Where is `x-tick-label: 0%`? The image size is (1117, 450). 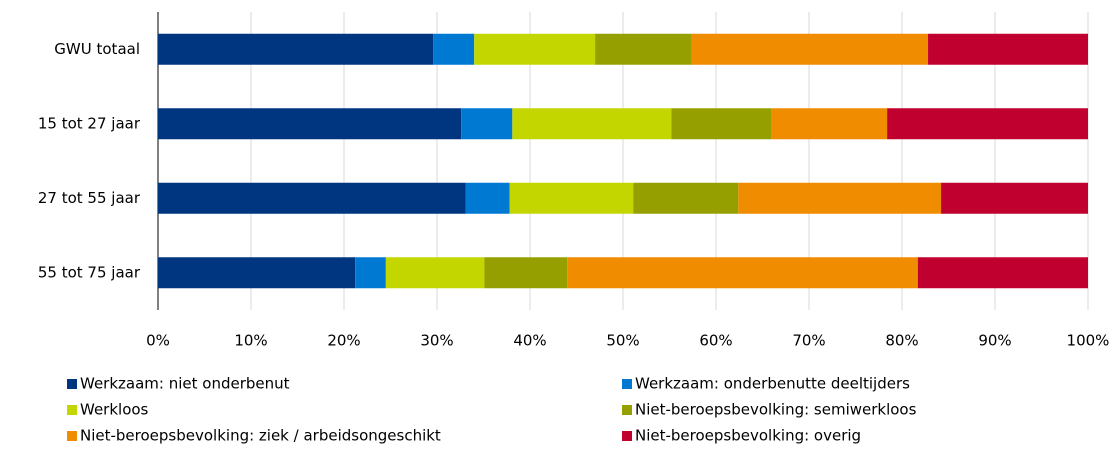 x-tick-label: 0% is located at coordinates (158, 341).